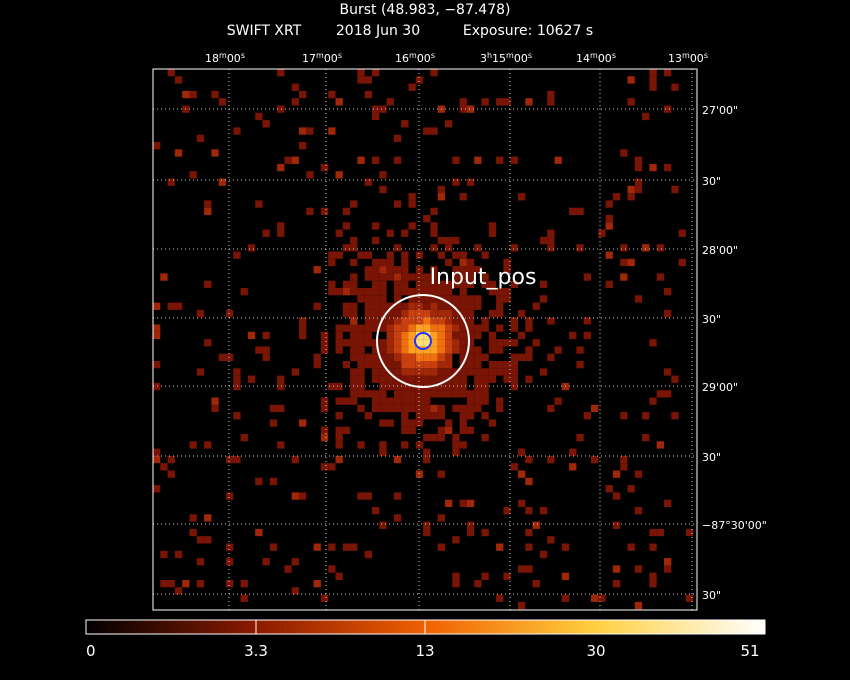  I want to click on source-region, so click(423, 341).